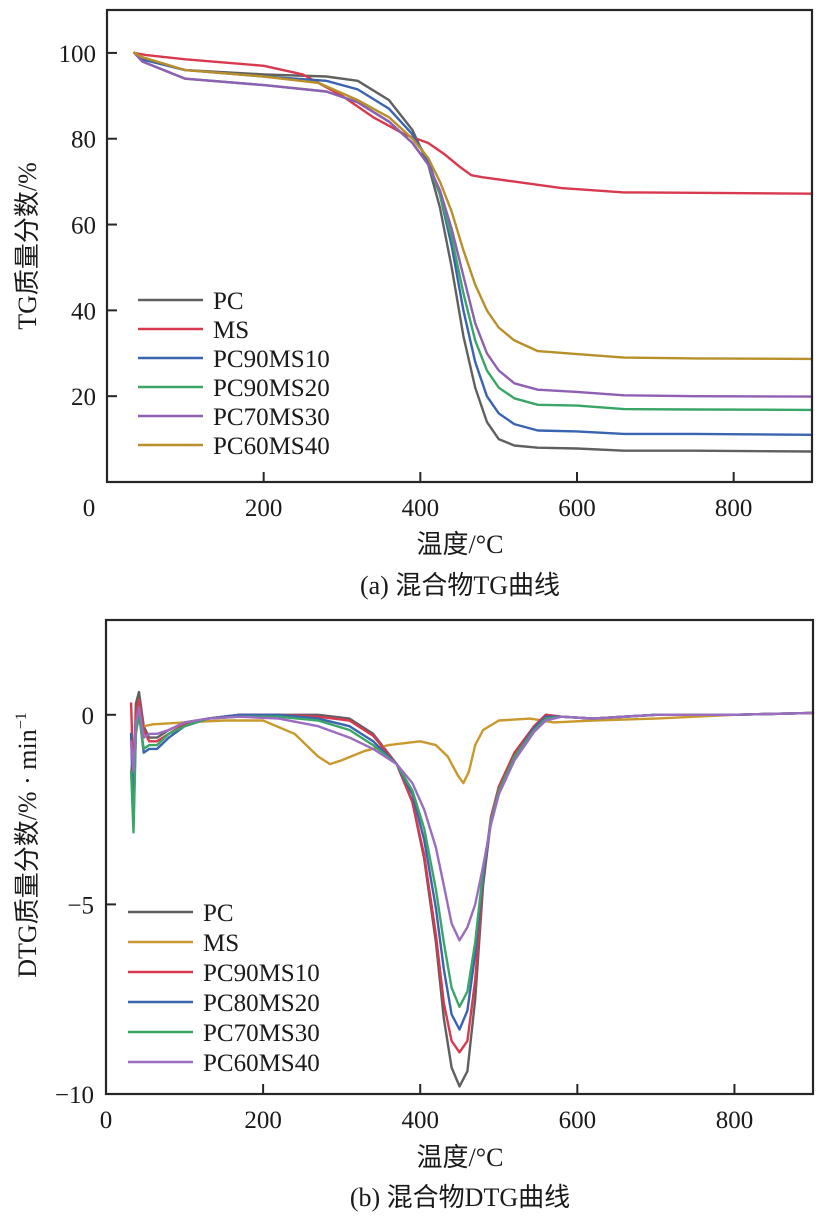 The width and height of the screenshot is (825, 1219). I want to click on dtg-caption: (b) 混合物DTG曲线, so click(460, 1197).